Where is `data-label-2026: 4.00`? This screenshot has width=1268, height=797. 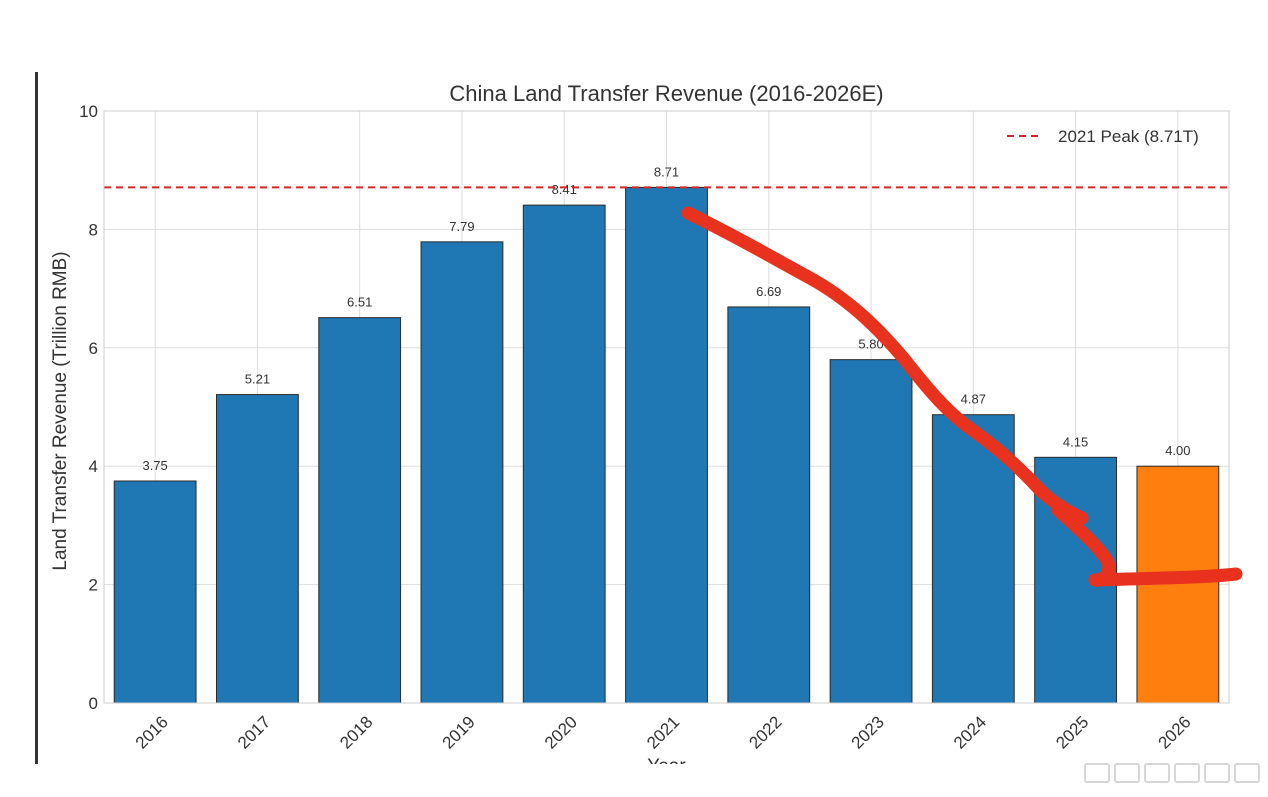
data-label-2026: 4.00 is located at coordinates (1177, 450).